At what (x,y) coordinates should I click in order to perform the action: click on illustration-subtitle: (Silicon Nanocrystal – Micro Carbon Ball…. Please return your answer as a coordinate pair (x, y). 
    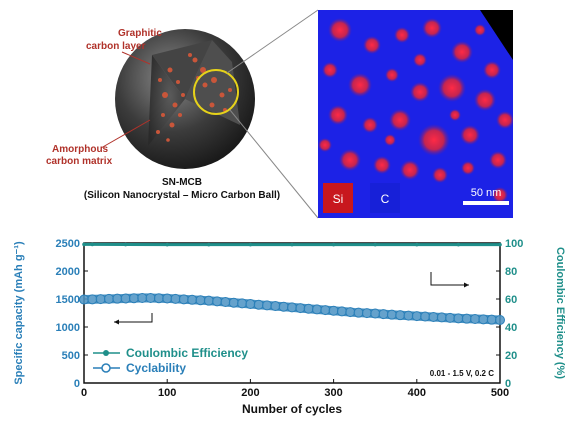
    Looking at the image, I should click on (182, 195).